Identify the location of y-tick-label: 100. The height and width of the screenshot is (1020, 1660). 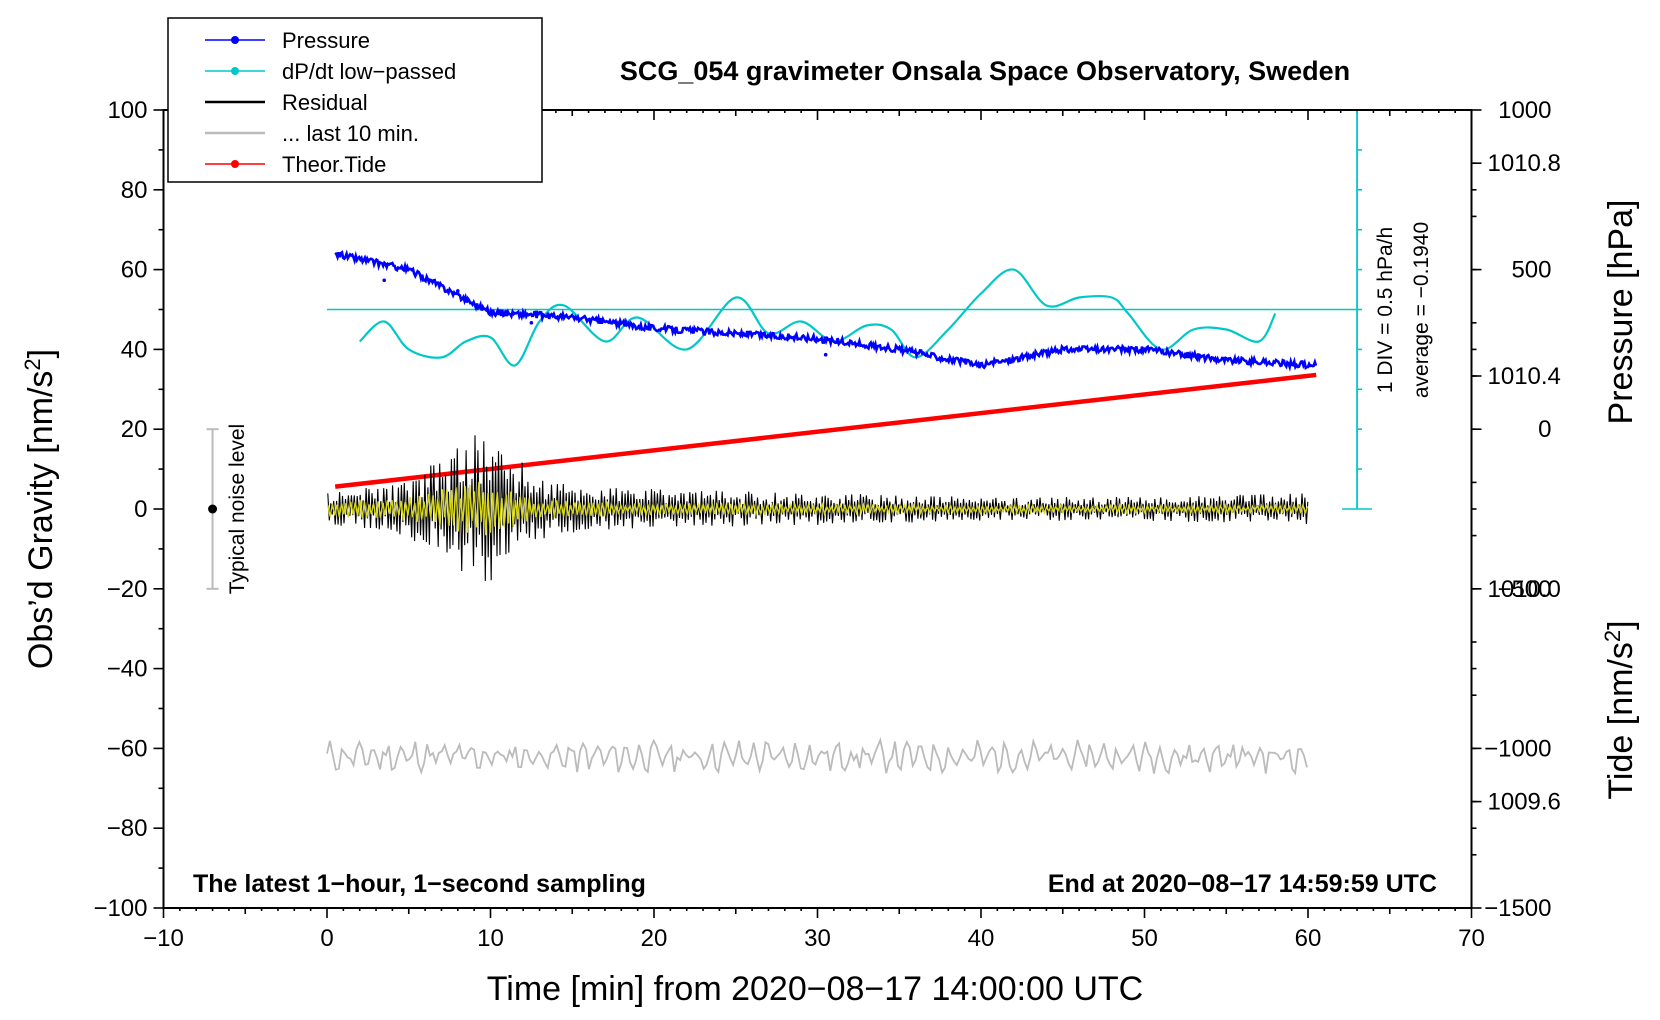
(127, 110).